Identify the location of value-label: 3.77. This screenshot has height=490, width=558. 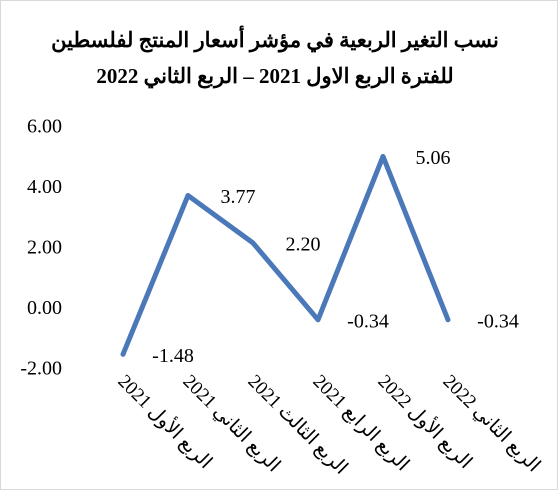
(238, 197).